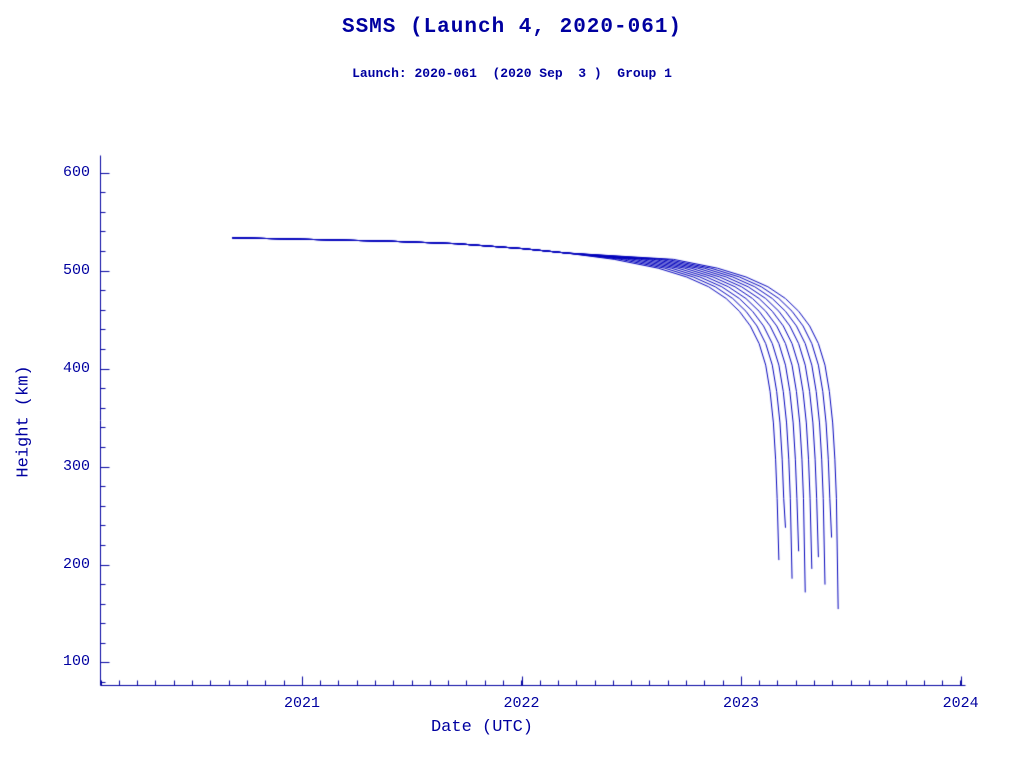 Image resolution: width=1024 pixels, height=768 pixels. Describe the element at coordinates (482, 727) in the screenshot. I see `x-axis-label: Date (UTC)` at that location.